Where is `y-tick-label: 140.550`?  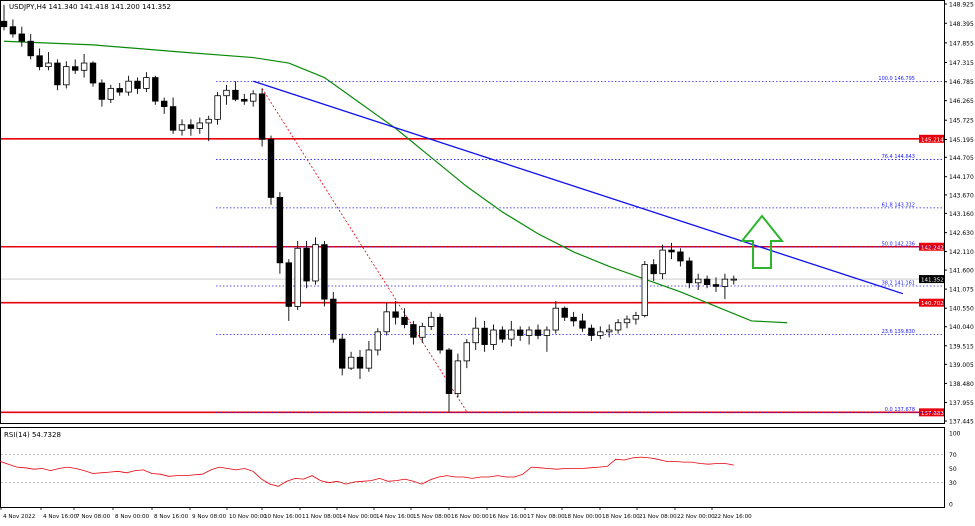 y-tick-label: 140.550 is located at coordinates (961, 309).